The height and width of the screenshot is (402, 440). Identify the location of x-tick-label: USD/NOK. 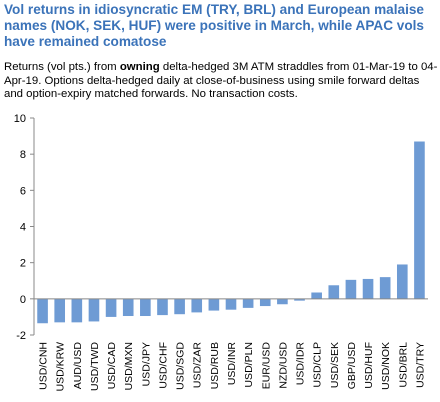
(386, 366).